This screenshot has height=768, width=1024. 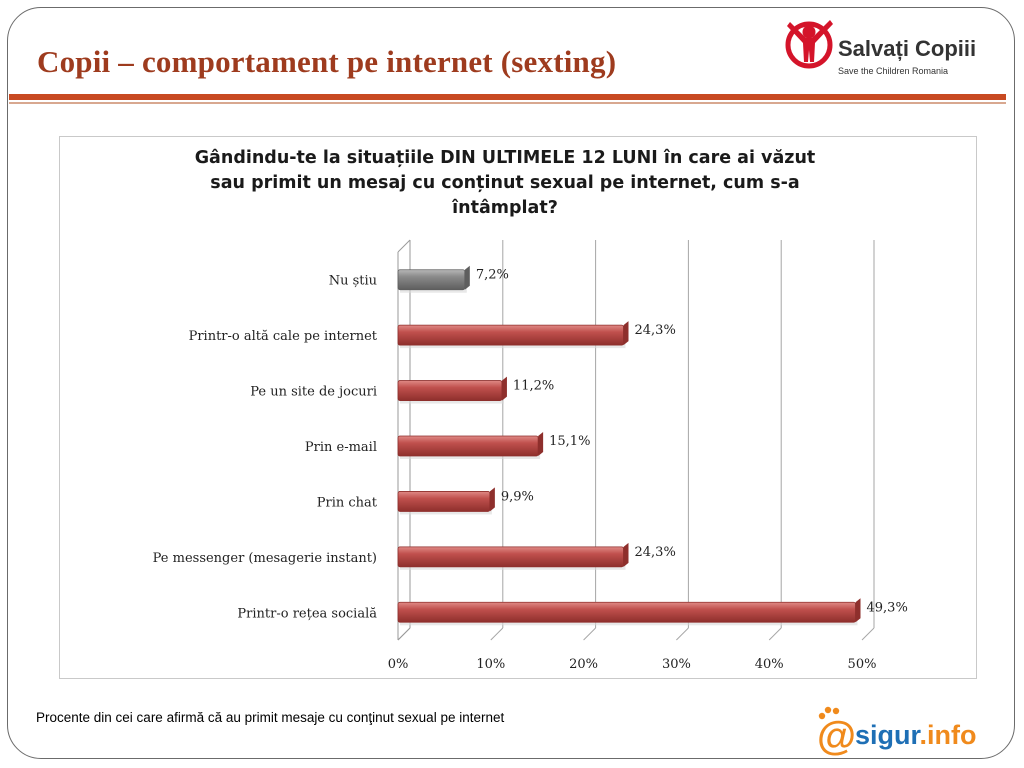 What do you see at coordinates (583, 664) in the screenshot?
I see `x-tick-label: 20%` at bounding box center [583, 664].